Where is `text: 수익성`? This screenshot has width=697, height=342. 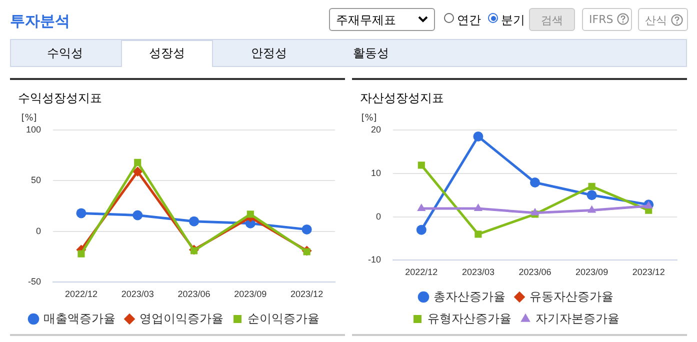
text: 수익성 is located at coordinates (65, 53).